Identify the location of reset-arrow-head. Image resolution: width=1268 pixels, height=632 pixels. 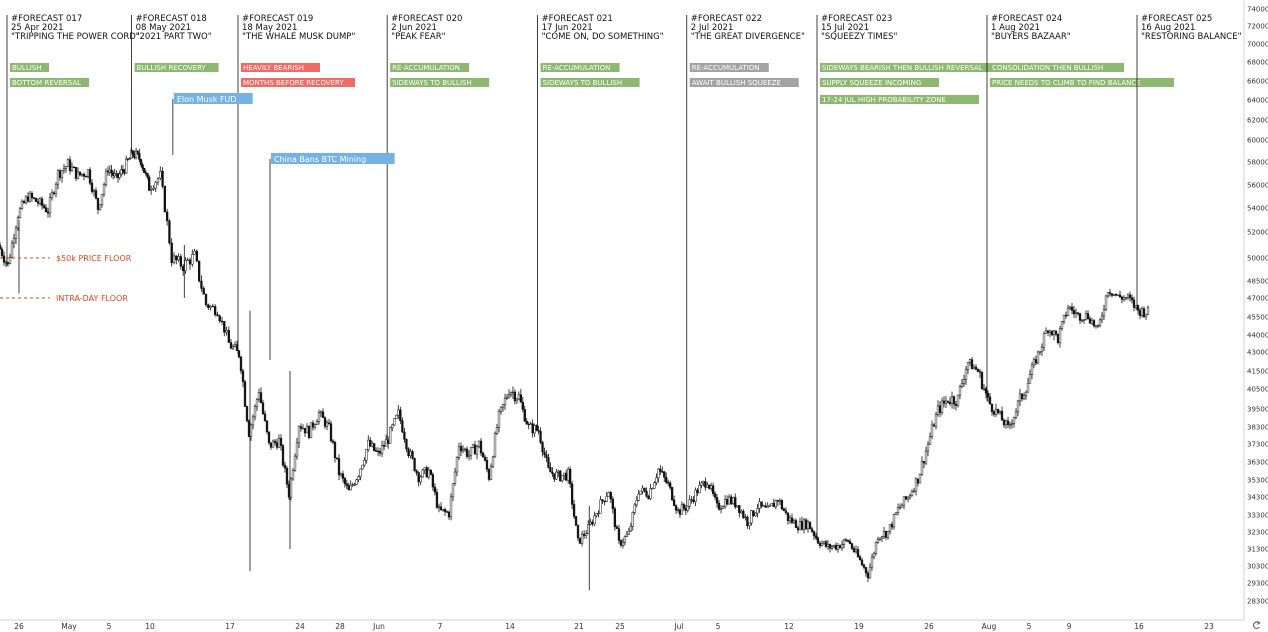
(1259, 622).